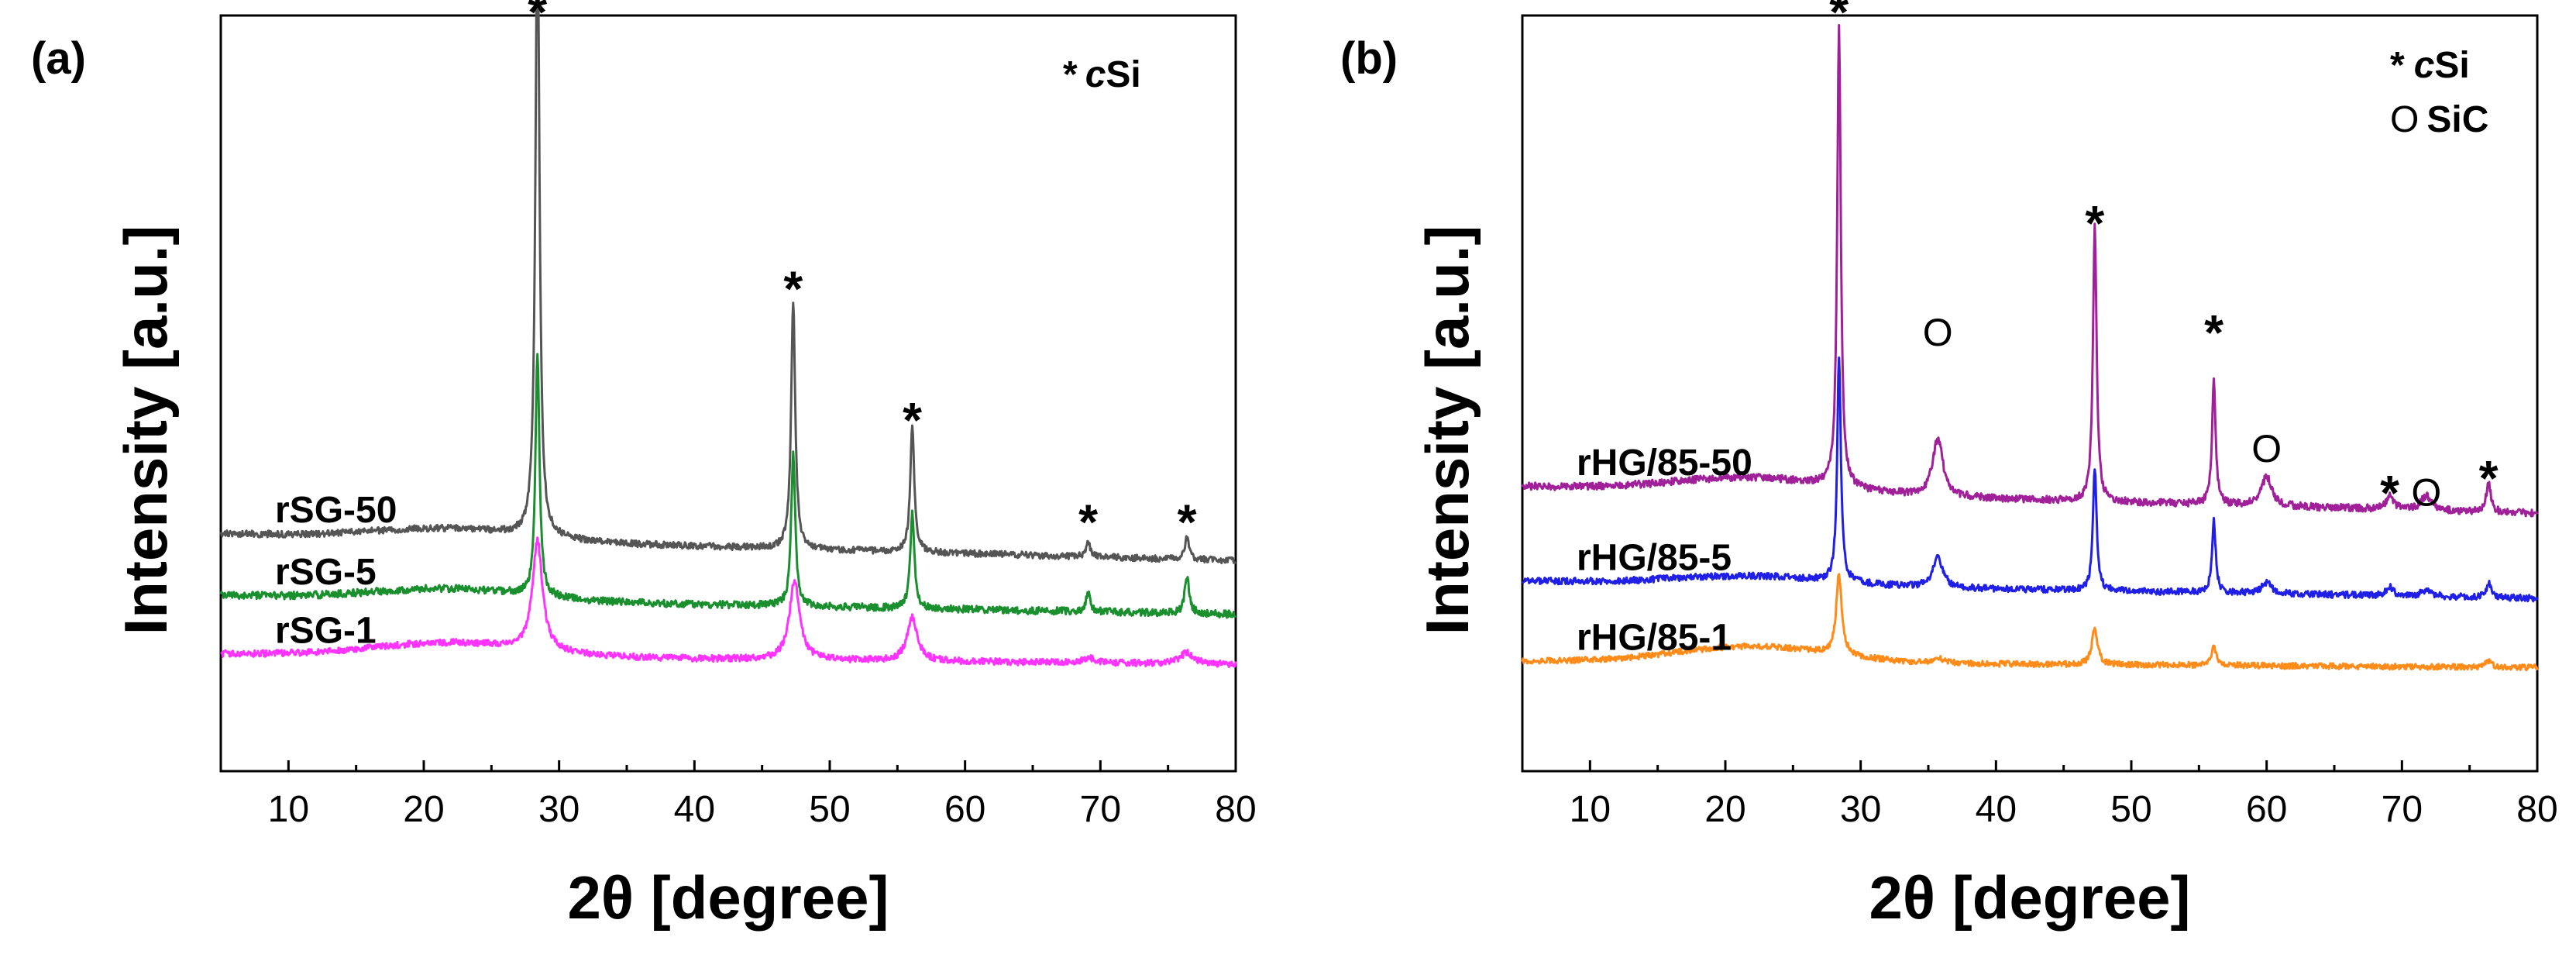 The image size is (2576, 968). Describe the element at coordinates (728, 897) in the screenshot. I see `panel-a-x-axis-title: 2θ [degree]` at that location.